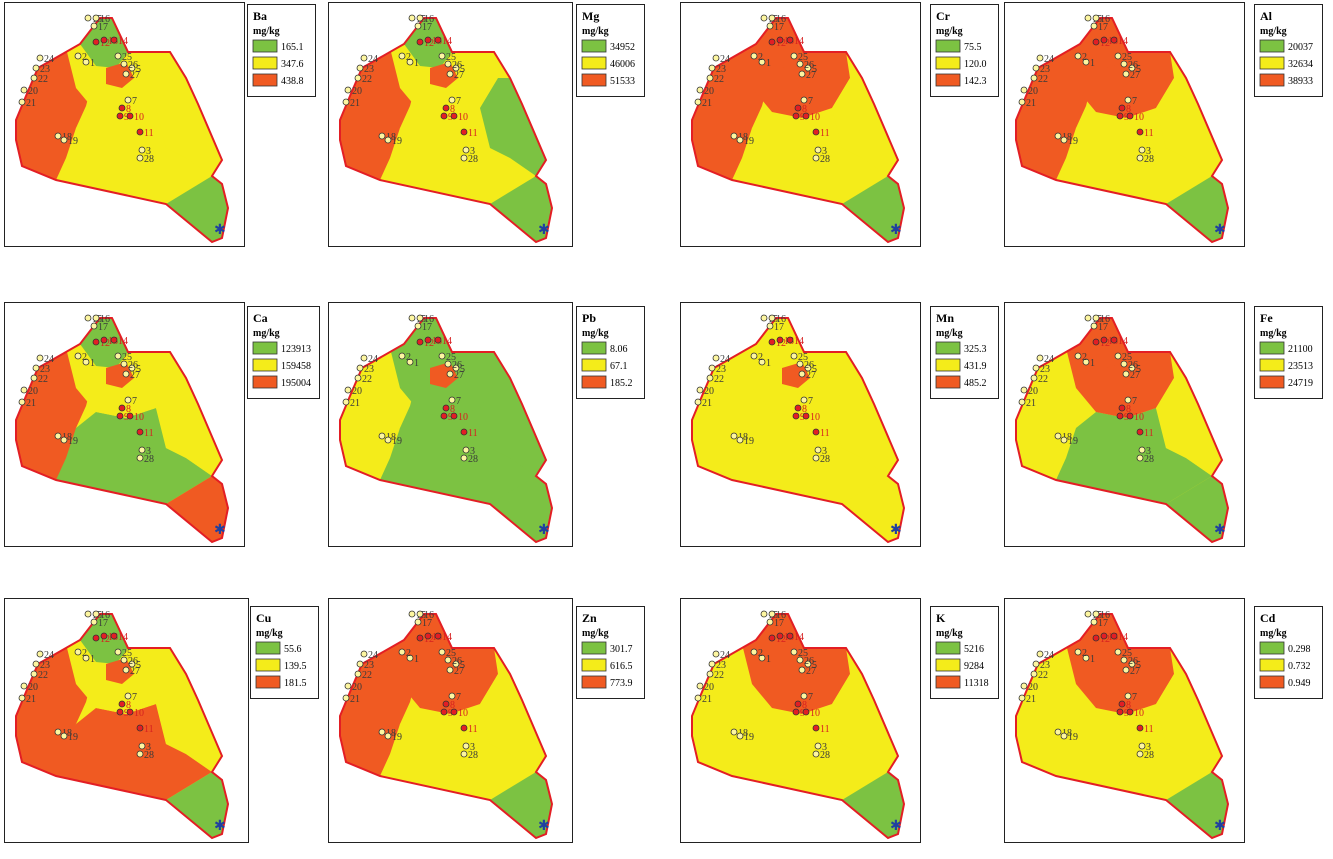  What do you see at coordinates (1300, 64) in the screenshot?
I see `legend-value: 32634` at bounding box center [1300, 64].